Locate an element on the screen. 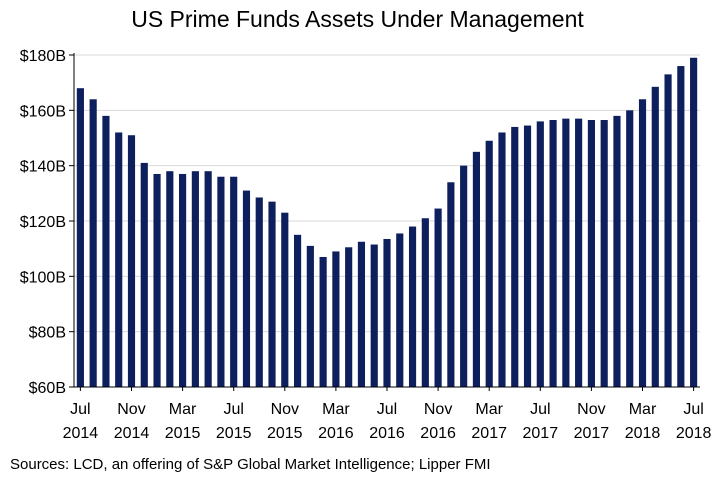 This screenshot has width=715, height=482. y-tick-labels: $60B $80B $100B $120B $140B $160B $180B is located at coordinates (43, 222).